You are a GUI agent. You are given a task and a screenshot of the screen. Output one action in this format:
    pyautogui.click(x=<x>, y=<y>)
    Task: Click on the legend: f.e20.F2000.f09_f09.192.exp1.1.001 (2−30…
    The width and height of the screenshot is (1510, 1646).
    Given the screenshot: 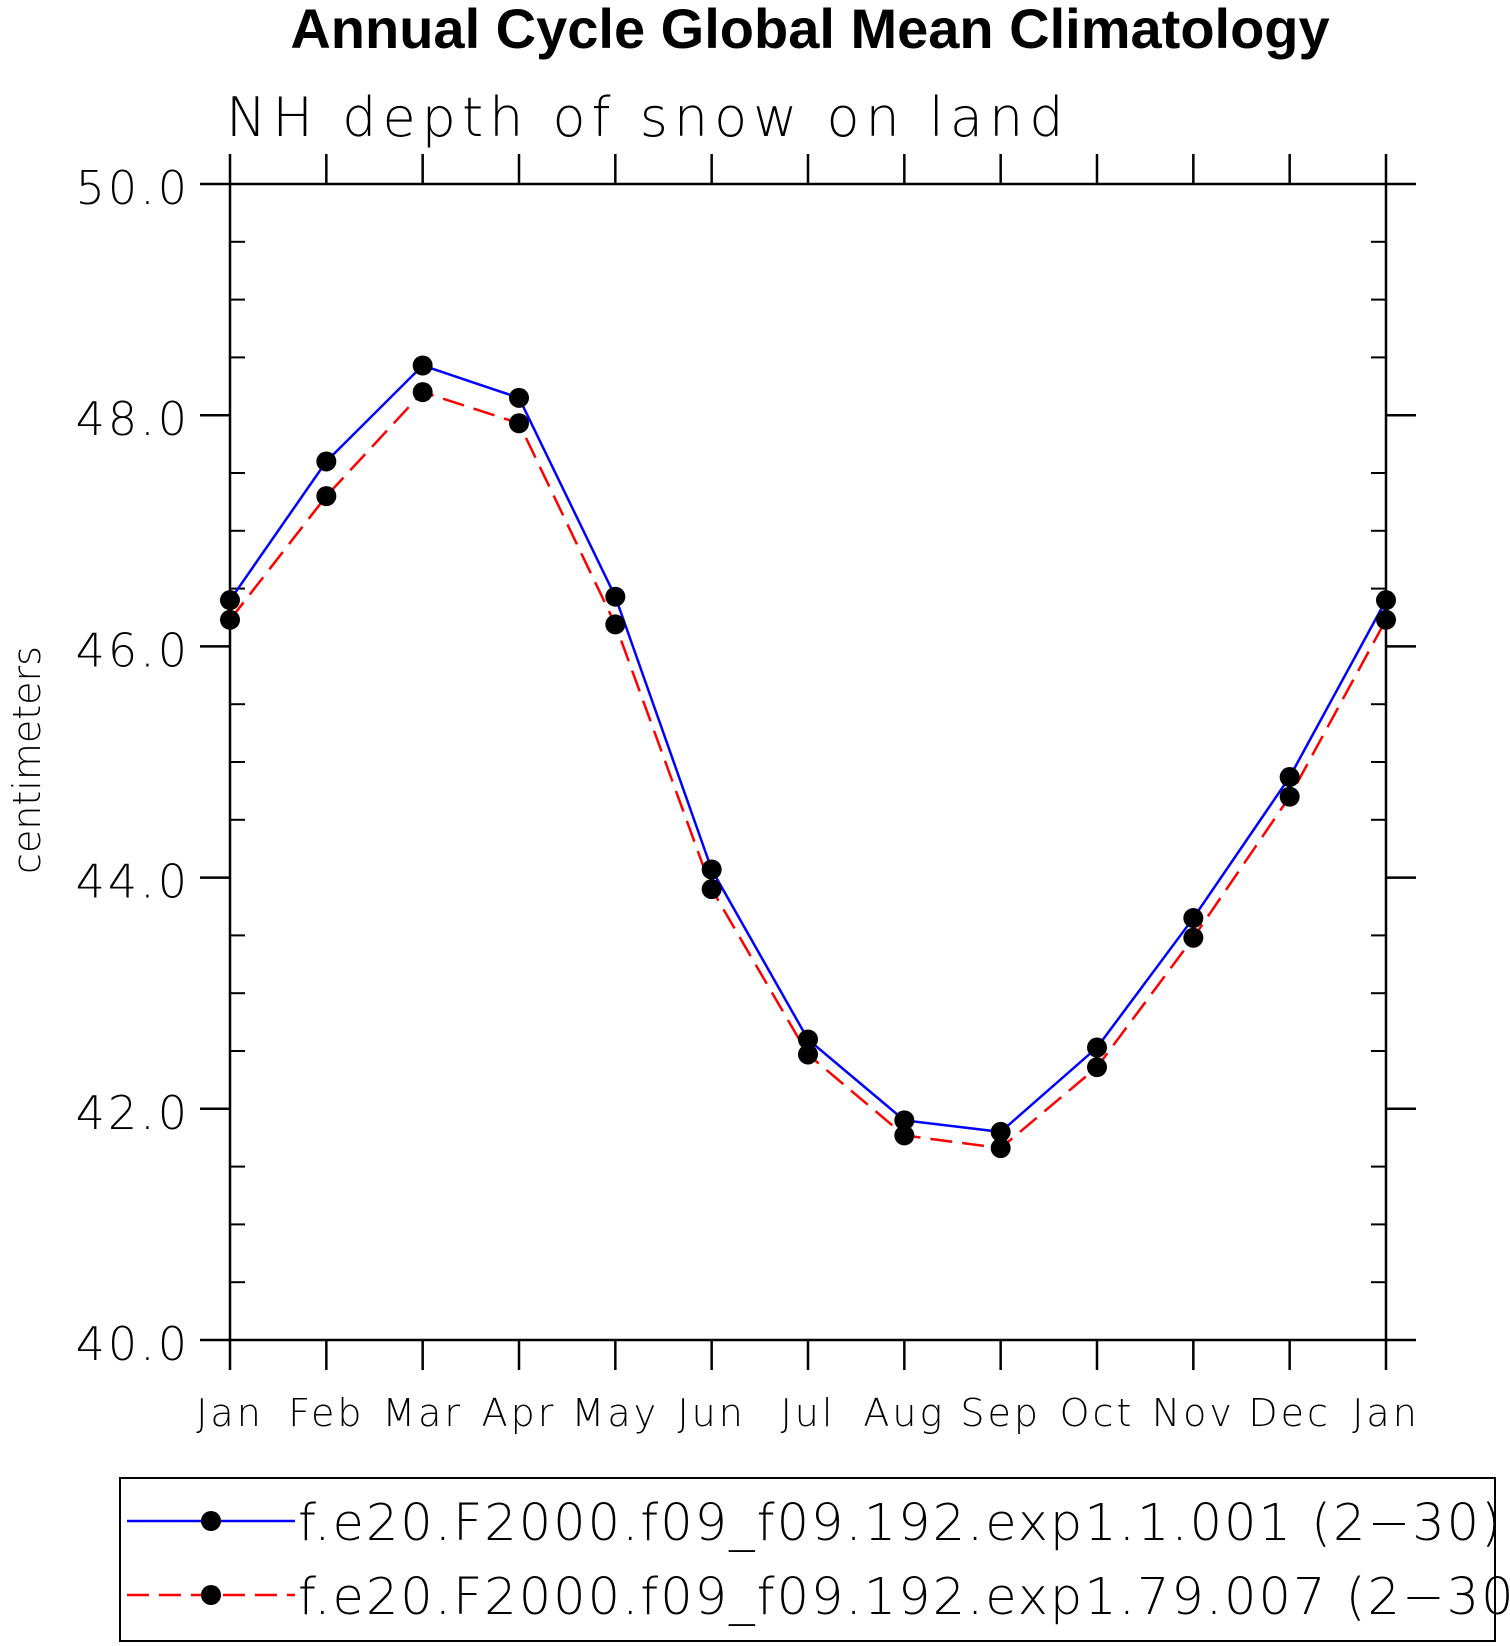 What is the action you would take?
    pyautogui.click(x=814, y=1559)
    